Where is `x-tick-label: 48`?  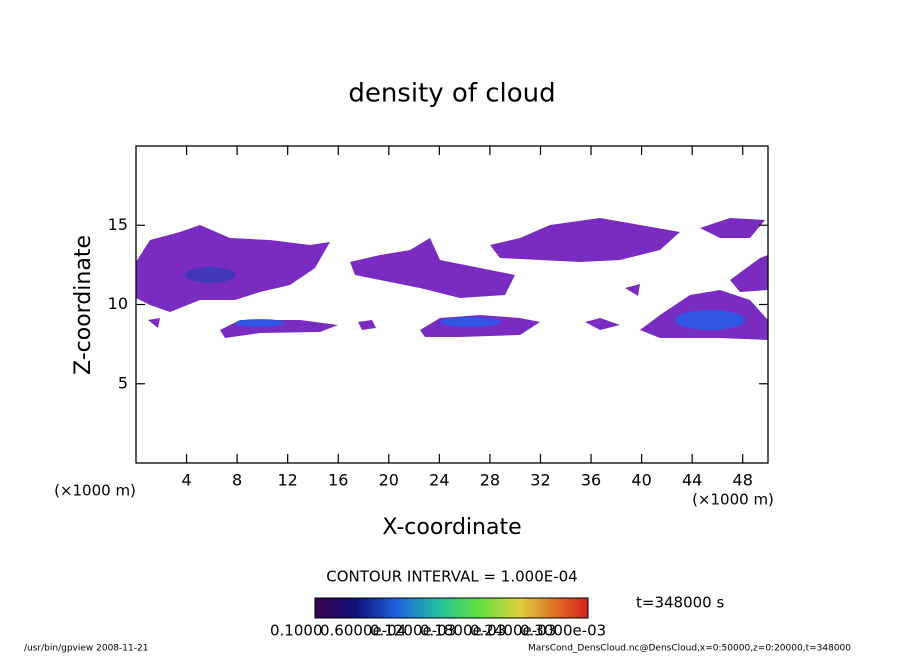
x-tick-label: 48 is located at coordinates (743, 480).